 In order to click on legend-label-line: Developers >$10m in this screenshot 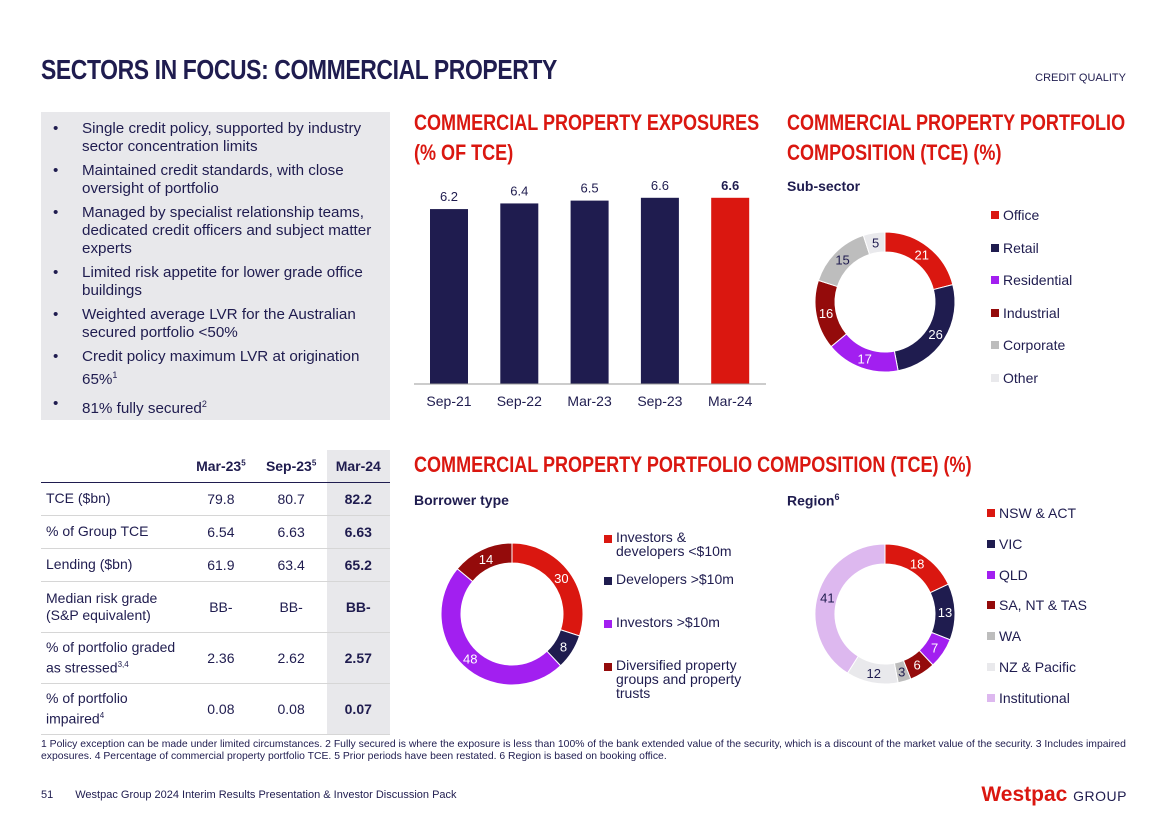, I will do `click(675, 579)`.